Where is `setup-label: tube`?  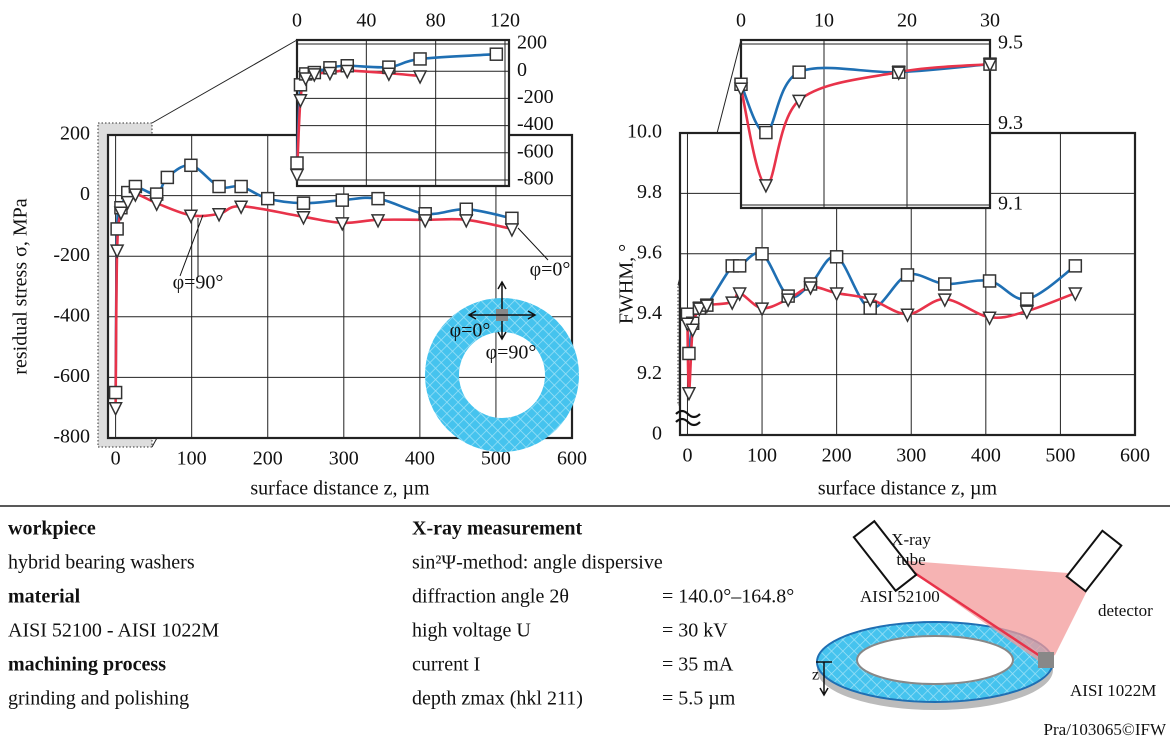 setup-label: tube is located at coordinates (910, 559).